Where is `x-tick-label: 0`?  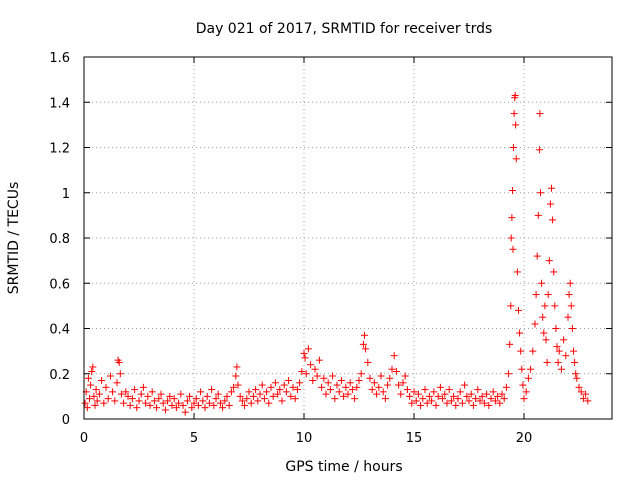 x-tick-label: 0 is located at coordinates (84, 438).